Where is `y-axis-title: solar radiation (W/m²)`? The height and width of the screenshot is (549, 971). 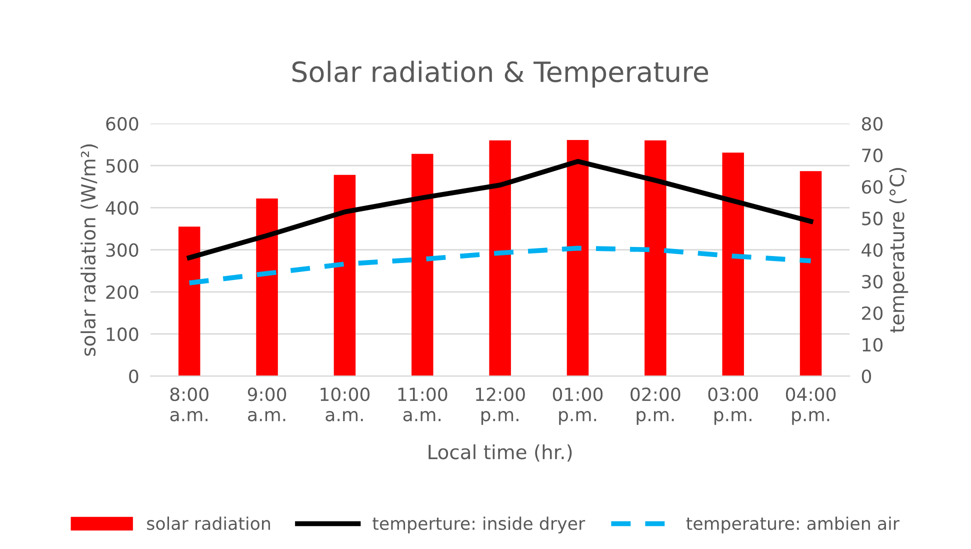 y-axis-title: solar radiation (W/m²) is located at coordinates (89, 250).